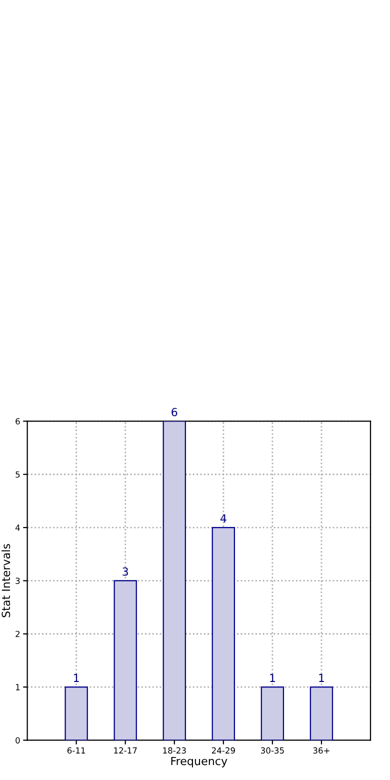 The height and width of the screenshot is (780, 390). I want to click on x-tick-label: 12-17, so click(125, 750).